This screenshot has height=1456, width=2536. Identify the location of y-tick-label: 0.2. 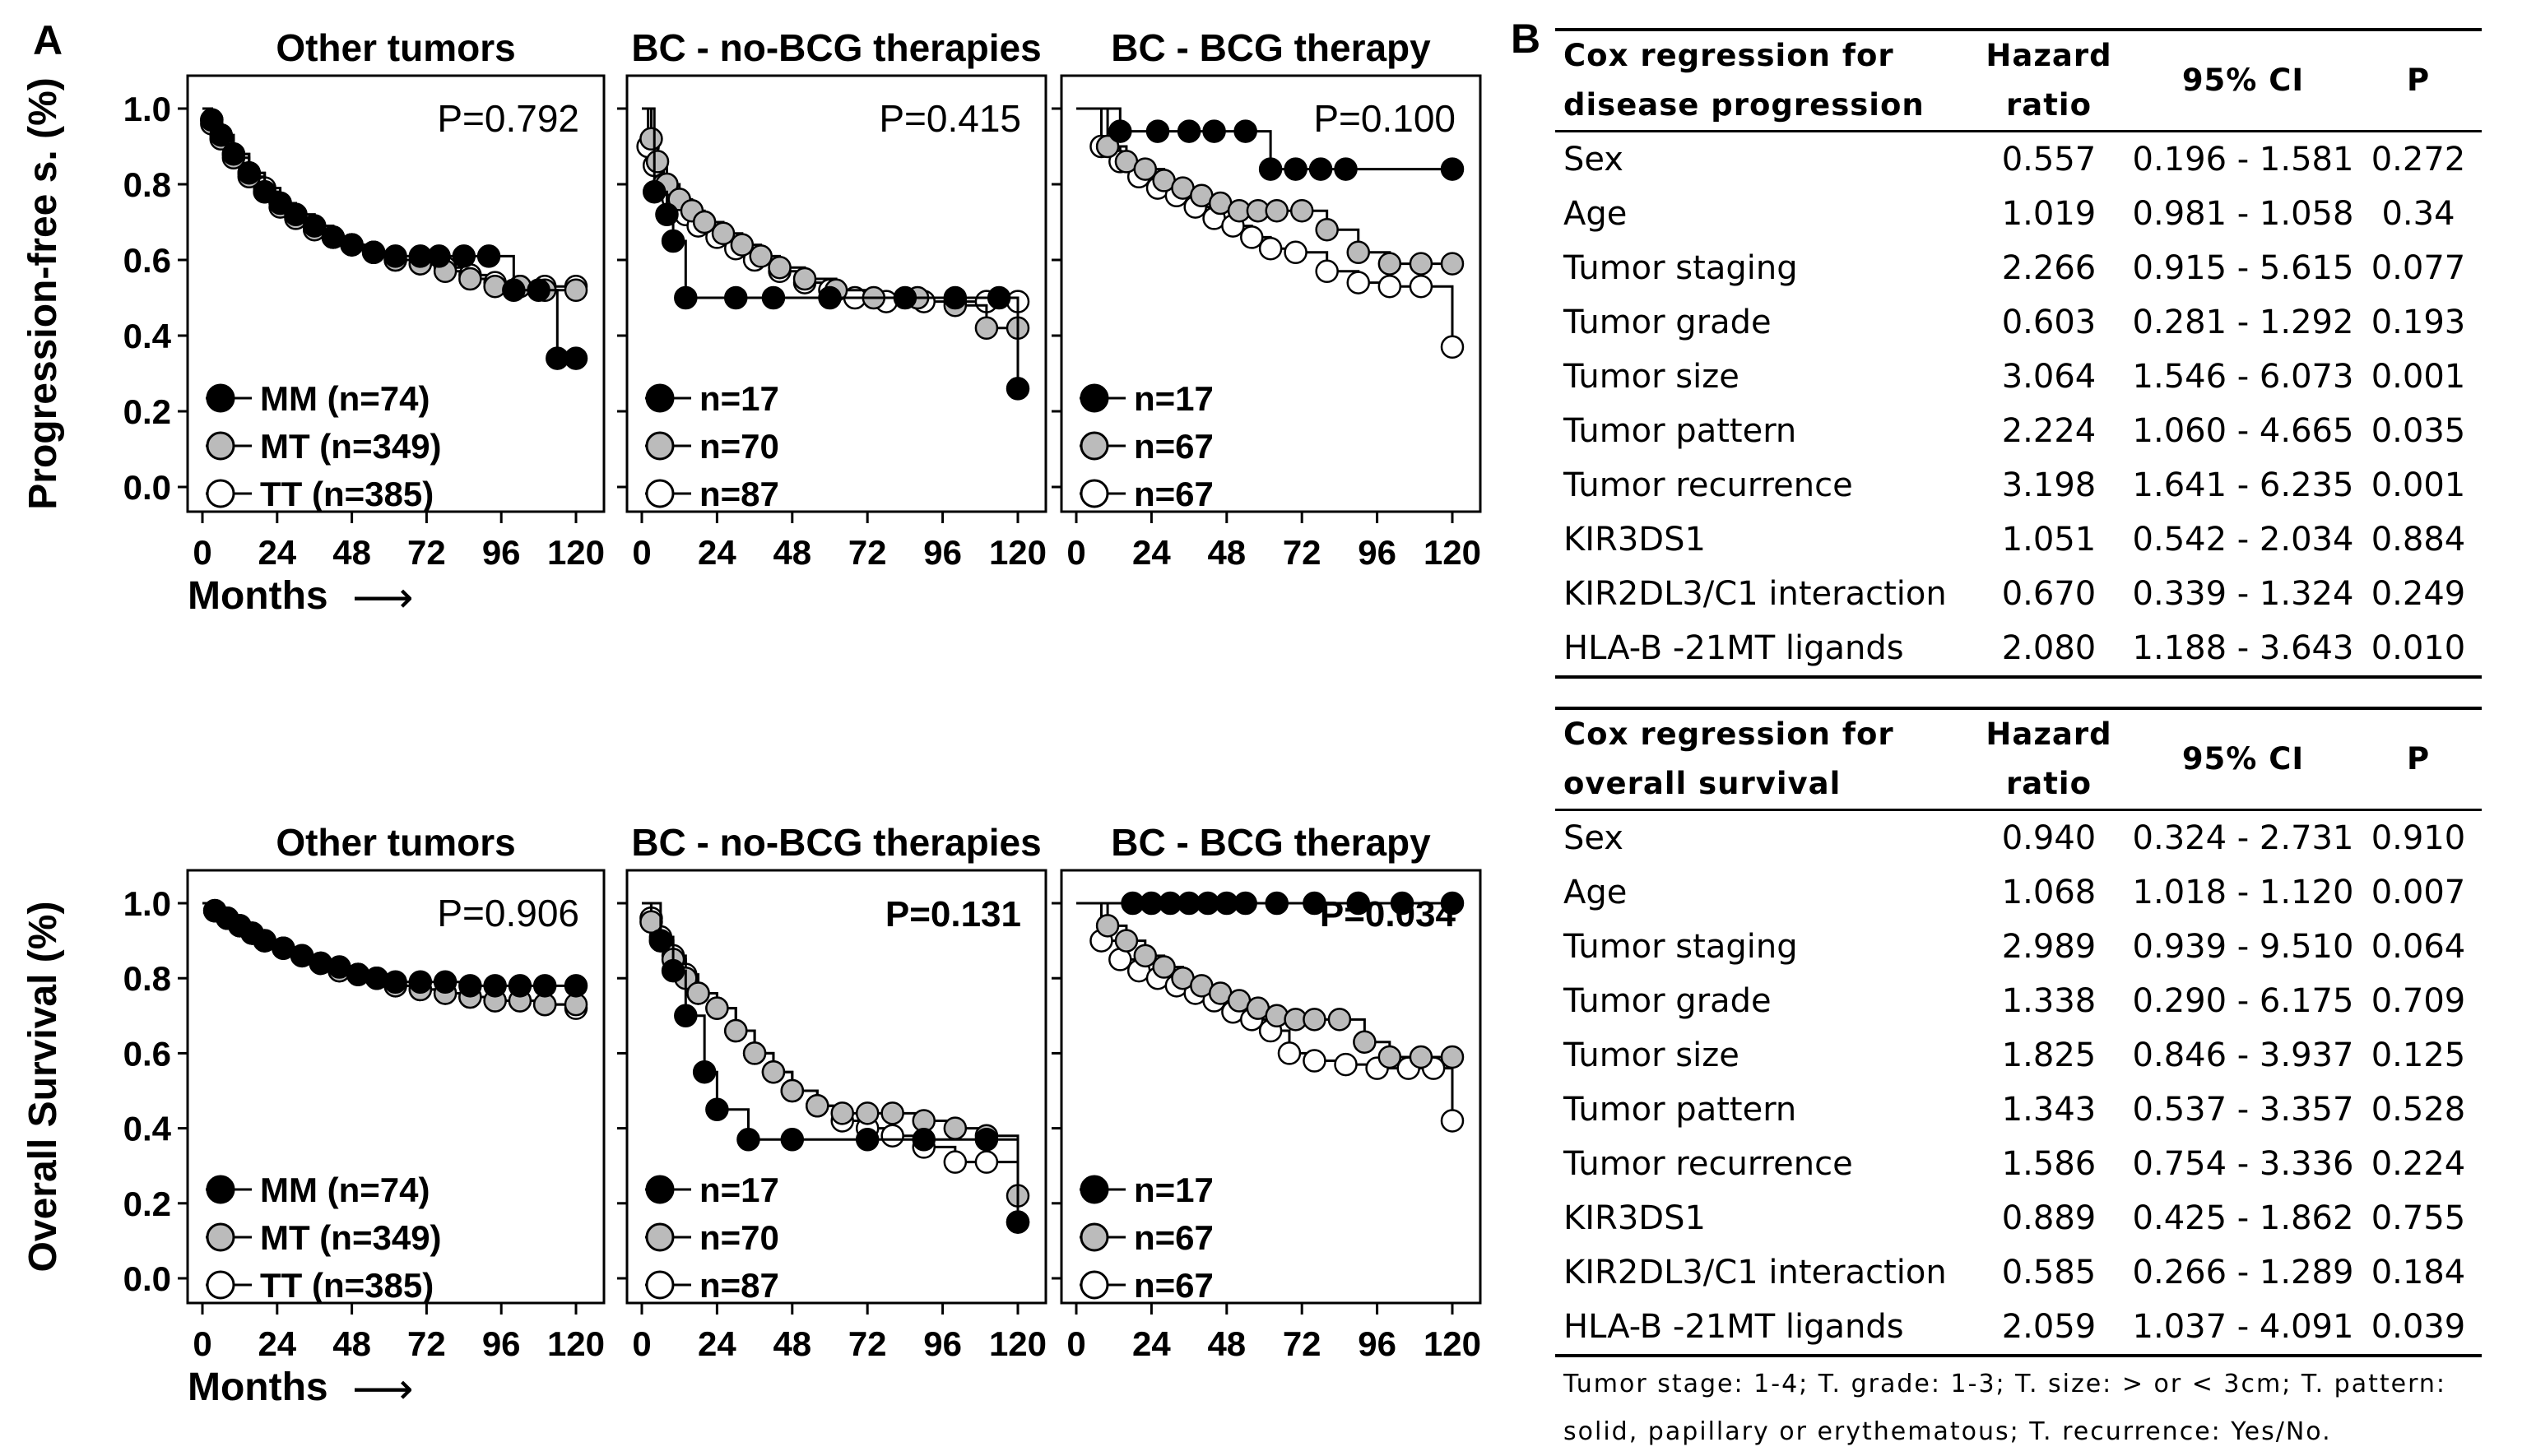
(147, 411).